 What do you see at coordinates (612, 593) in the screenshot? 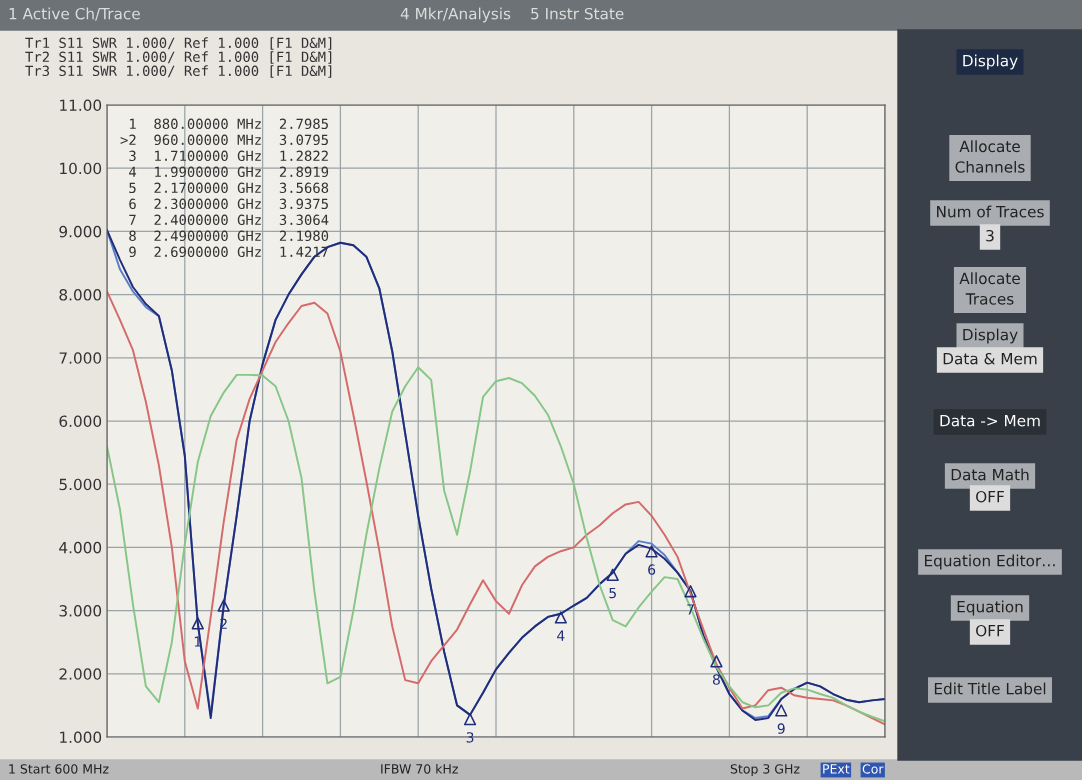
I see `annotation: 5` at bounding box center [612, 593].